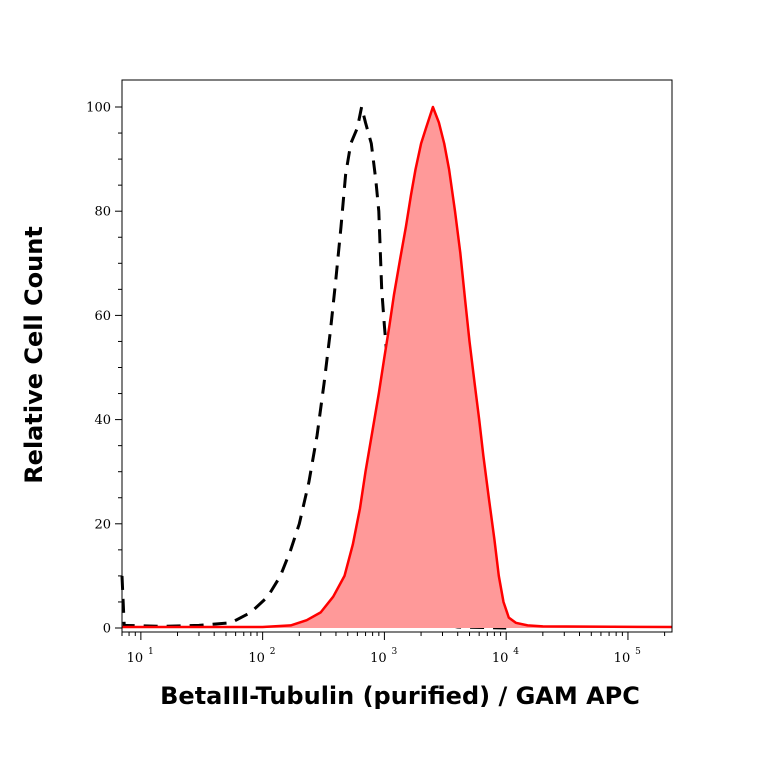 The width and height of the screenshot is (764, 764). What do you see at coordinates (151, 652) in the screenshot?
I see `x-tick-exponent: 1` at bounding box center [151, 652].